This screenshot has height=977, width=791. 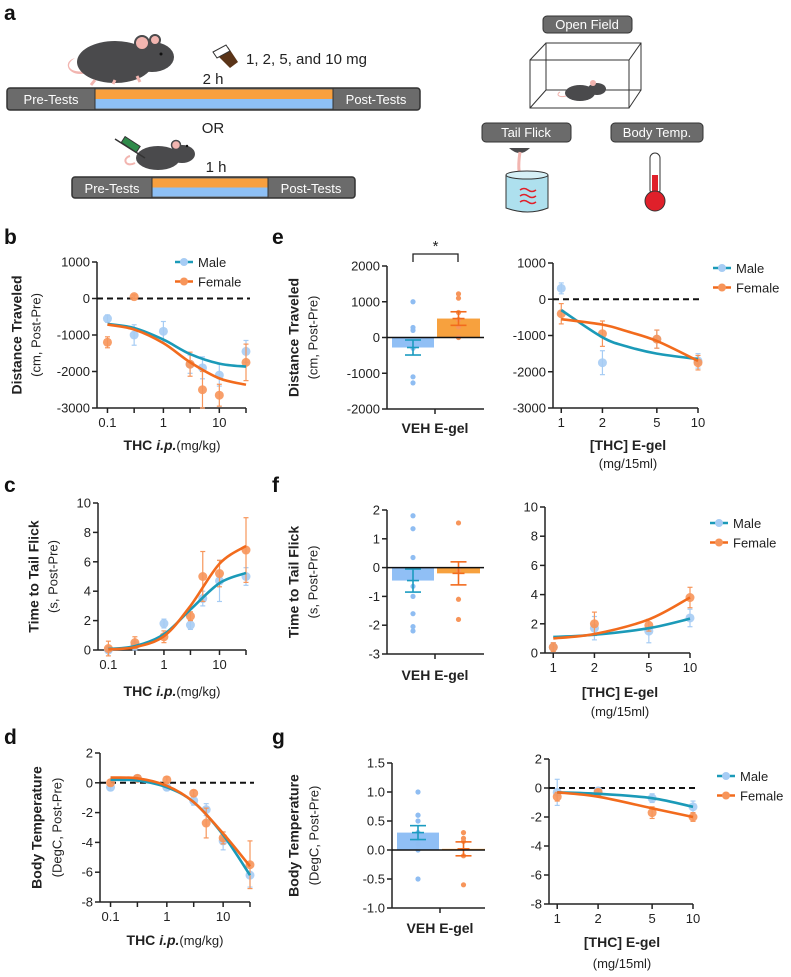 I want to click on series-male, so click(x=629, y=329).